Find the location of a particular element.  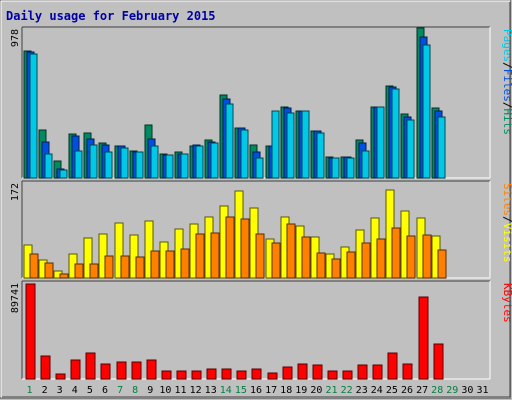

legend-entry: Visits is located at coordinates (506, 243).